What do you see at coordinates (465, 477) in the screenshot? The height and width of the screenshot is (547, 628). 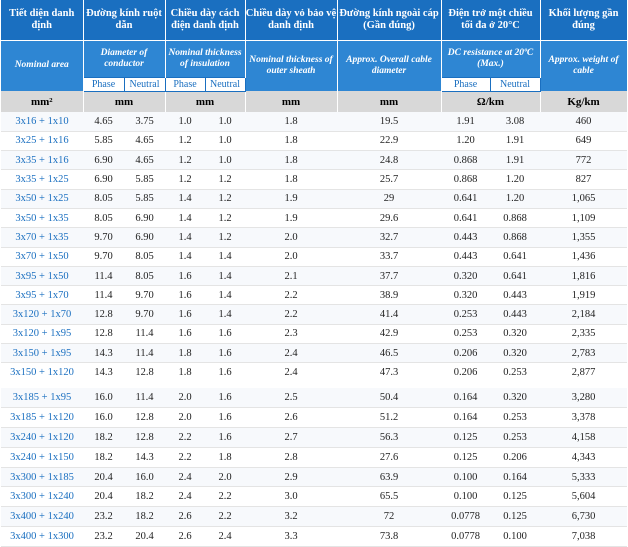 I see `phase-resistance-cell: 0.100` at bounding box center [465, 477].